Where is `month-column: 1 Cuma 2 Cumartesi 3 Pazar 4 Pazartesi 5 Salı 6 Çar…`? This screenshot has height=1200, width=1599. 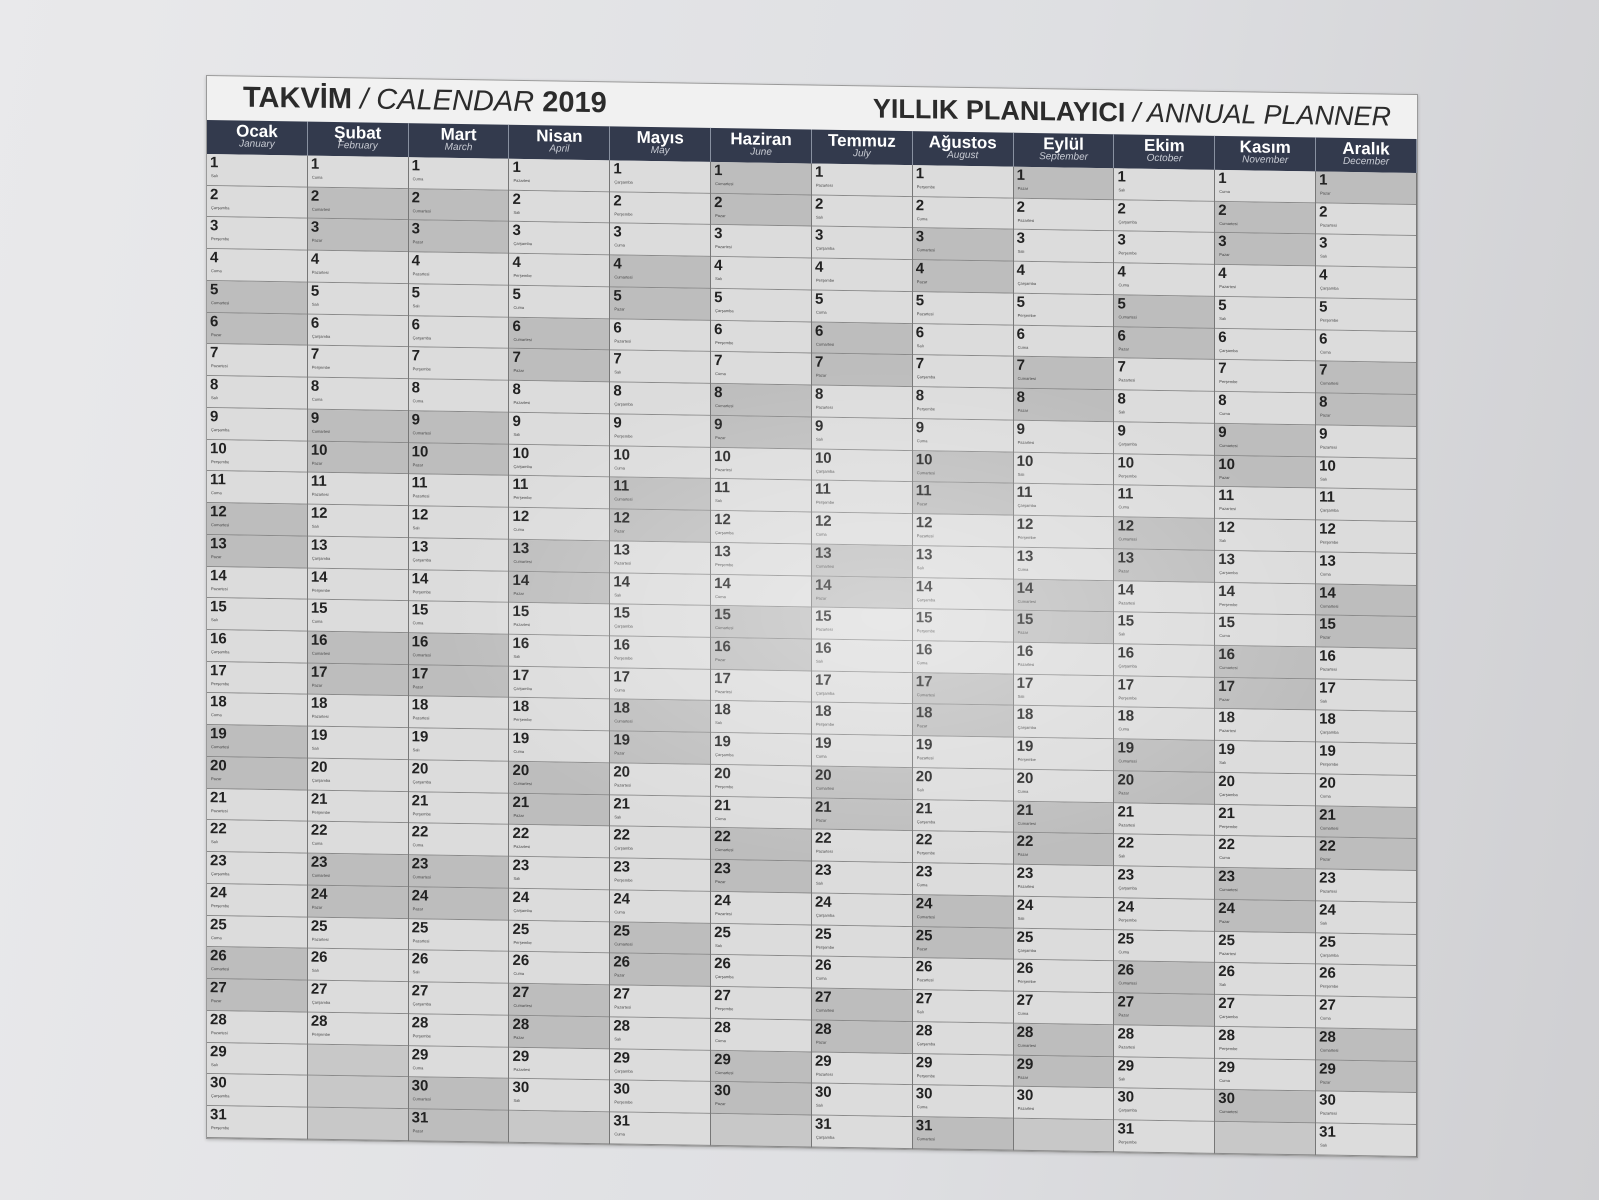 month-column: 1 Cuma 2 Cumartesi 3 Pazar 4 Pazartesi 5 Salı 6 Çar… is located at coordinates (358, 648).